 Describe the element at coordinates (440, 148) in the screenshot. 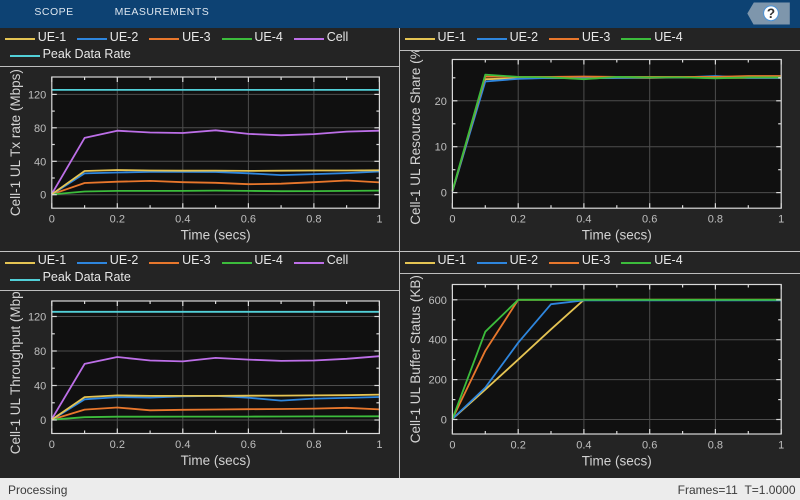

I see `svg-text: 10` at that location.